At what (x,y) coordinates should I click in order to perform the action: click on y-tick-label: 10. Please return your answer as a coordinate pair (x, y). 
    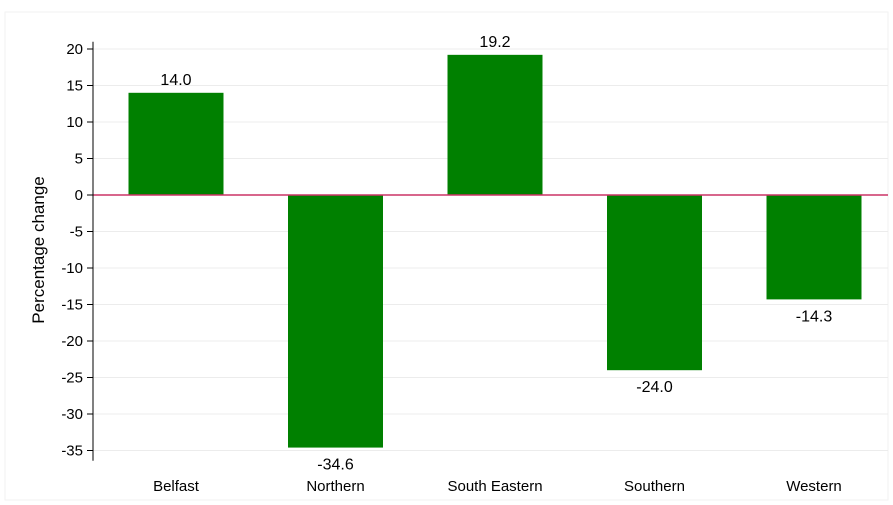
    Looking at the image, I should click on (74, 122).